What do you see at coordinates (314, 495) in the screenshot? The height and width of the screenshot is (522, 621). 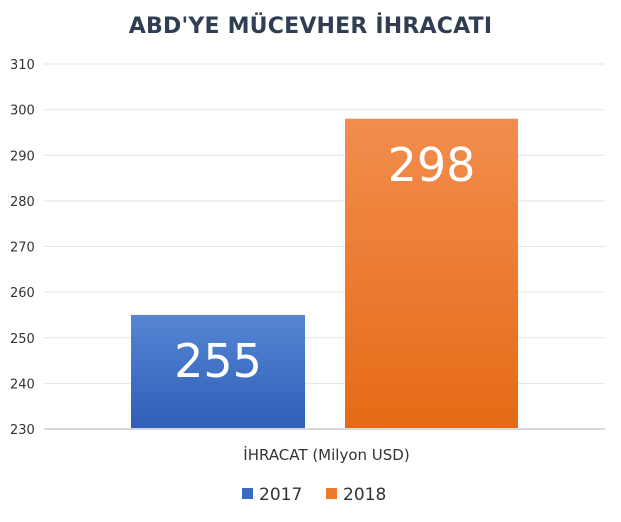 I see `legend: 2017 2018` at bounding box center [314, 495].